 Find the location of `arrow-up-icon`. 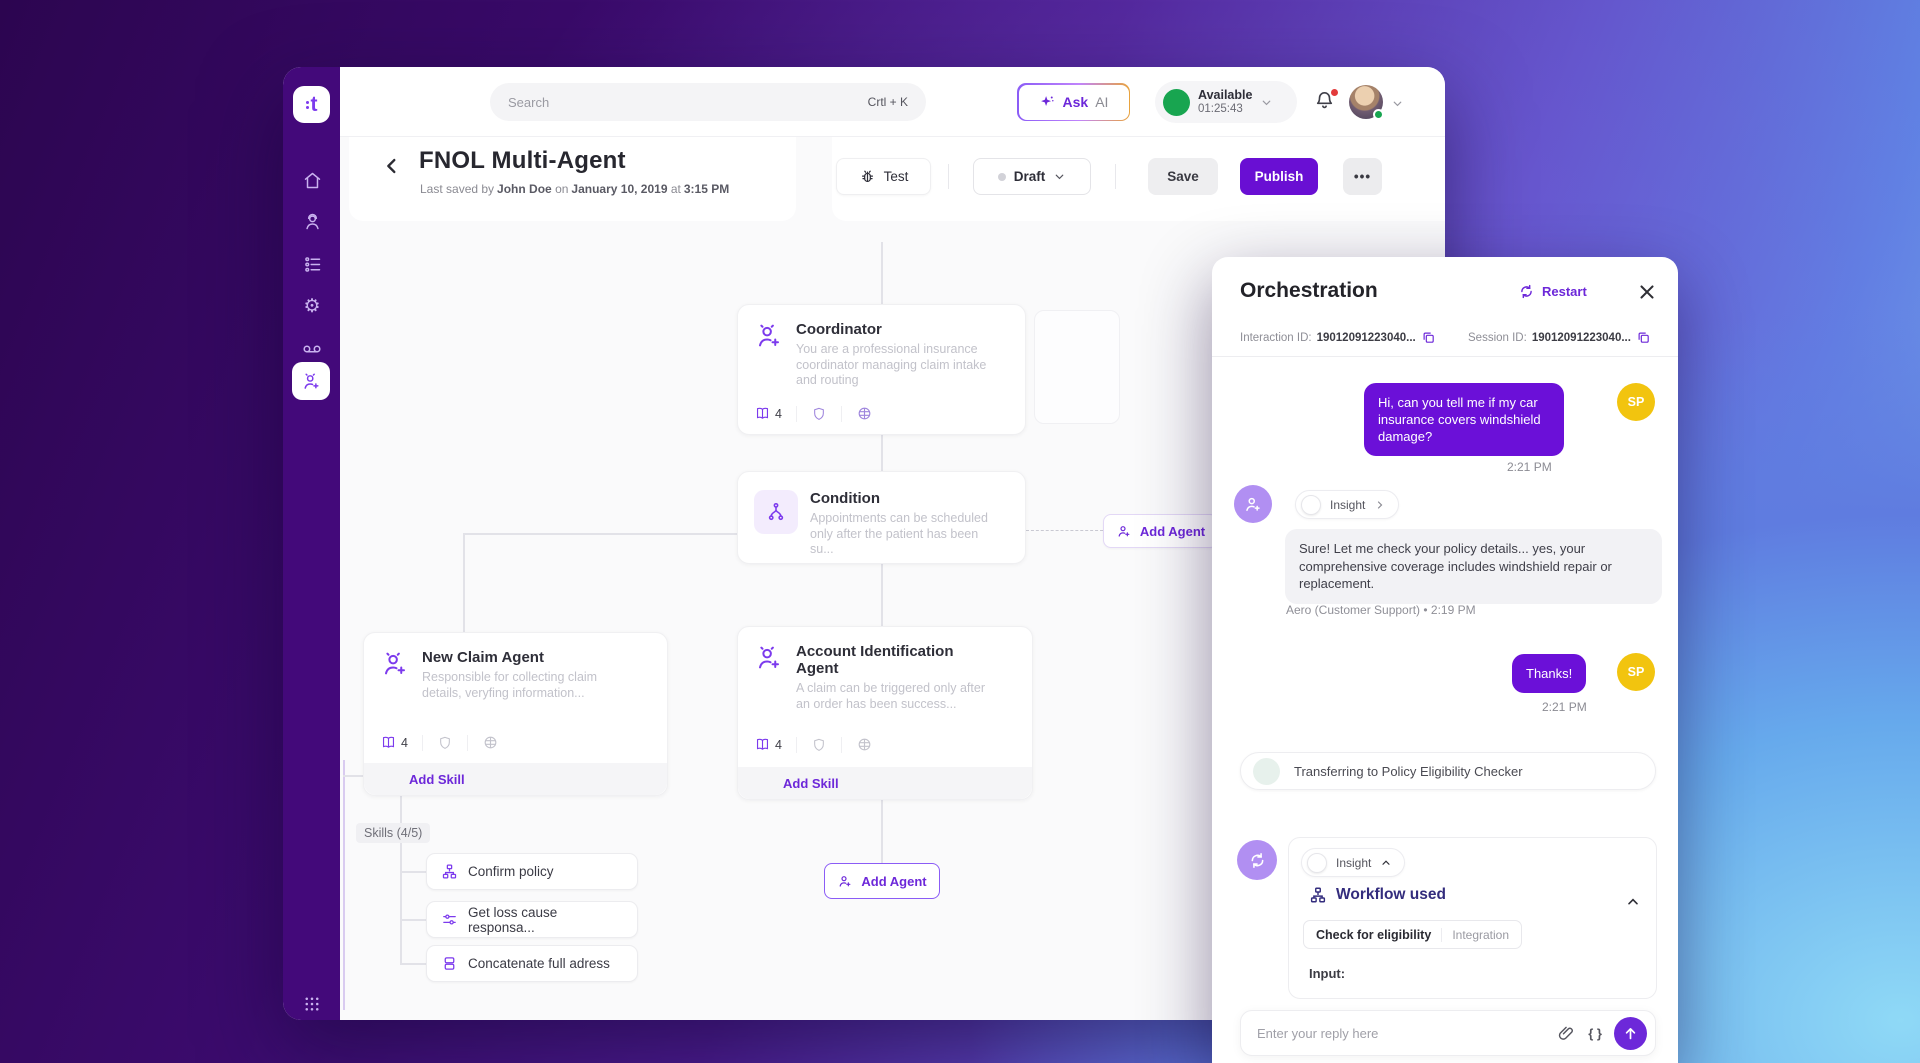

arrow-up-icon is located at coordinates (1630, 1033).